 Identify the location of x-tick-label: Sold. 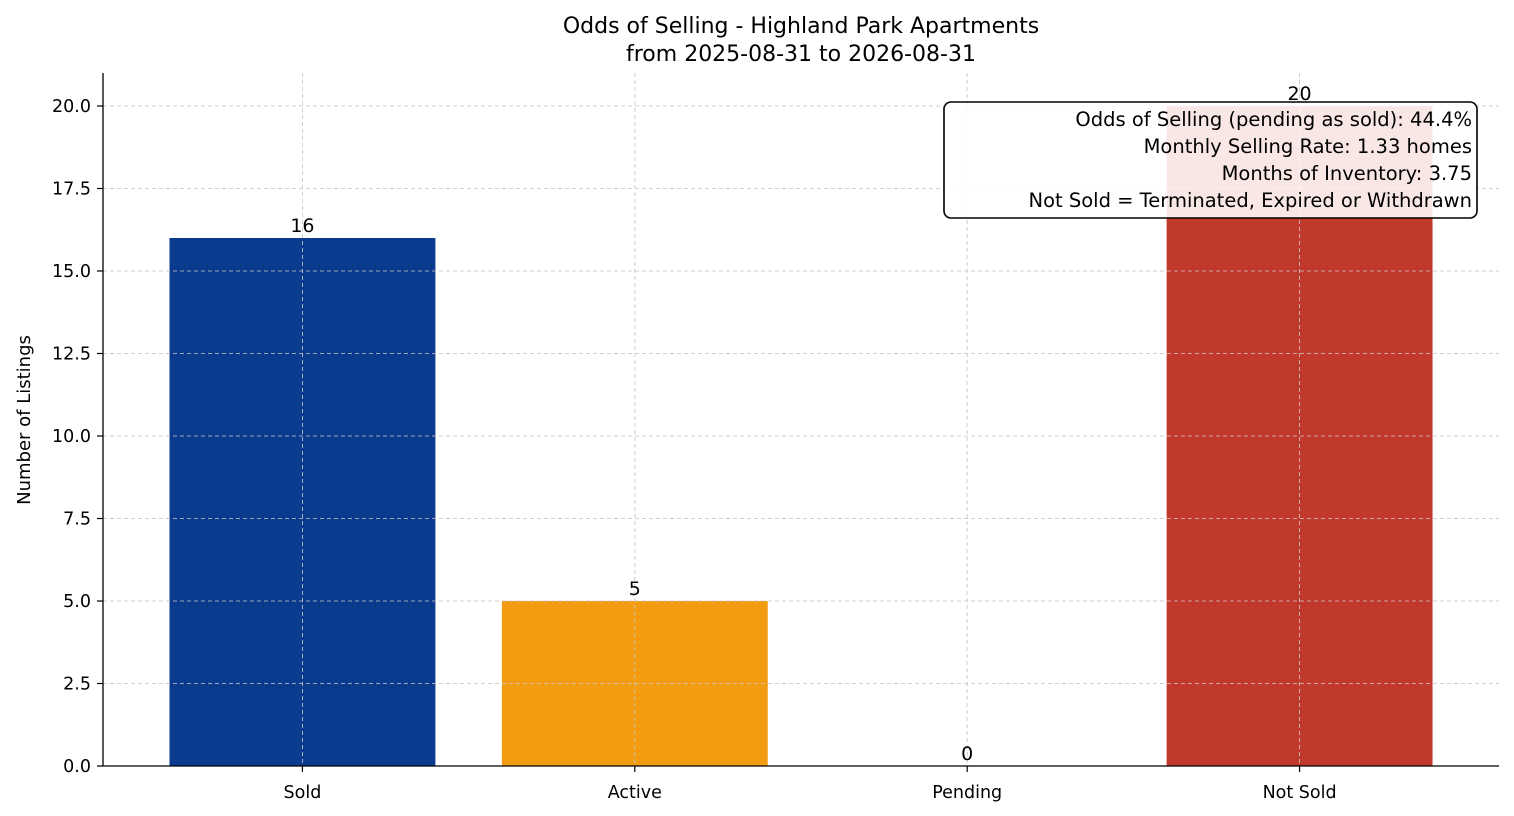
(303, 793).